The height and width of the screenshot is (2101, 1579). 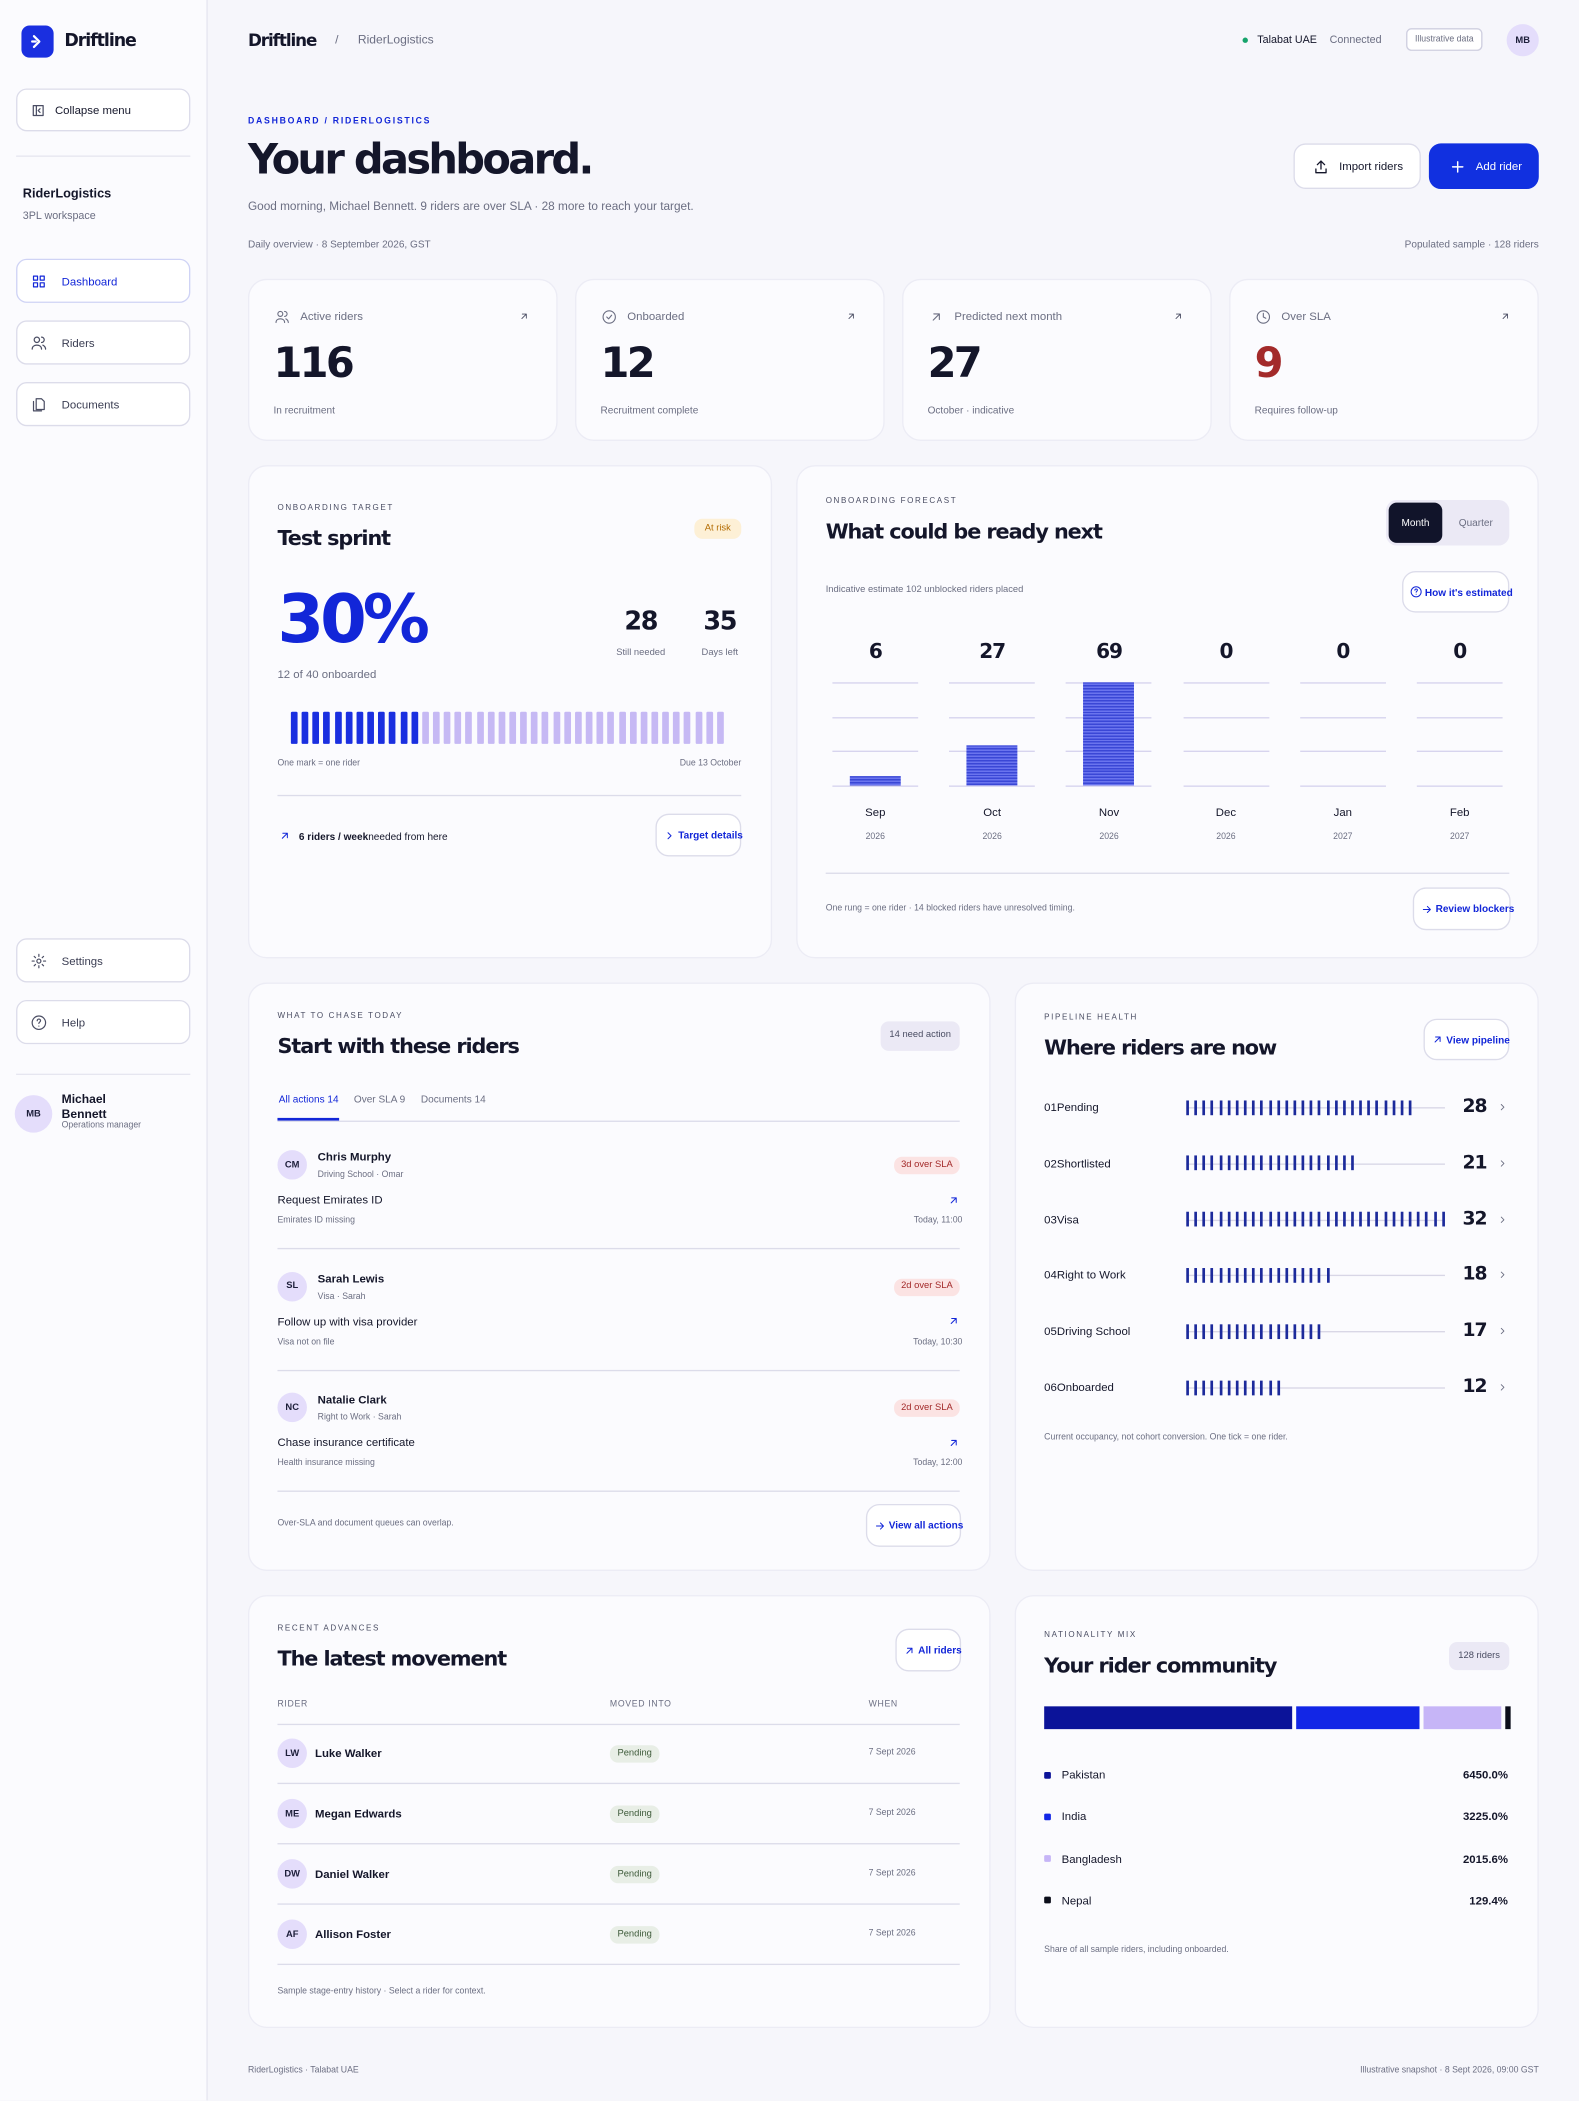 I want to click on stage-label: 02Shortlisted, so click(x=1077, y=1163).